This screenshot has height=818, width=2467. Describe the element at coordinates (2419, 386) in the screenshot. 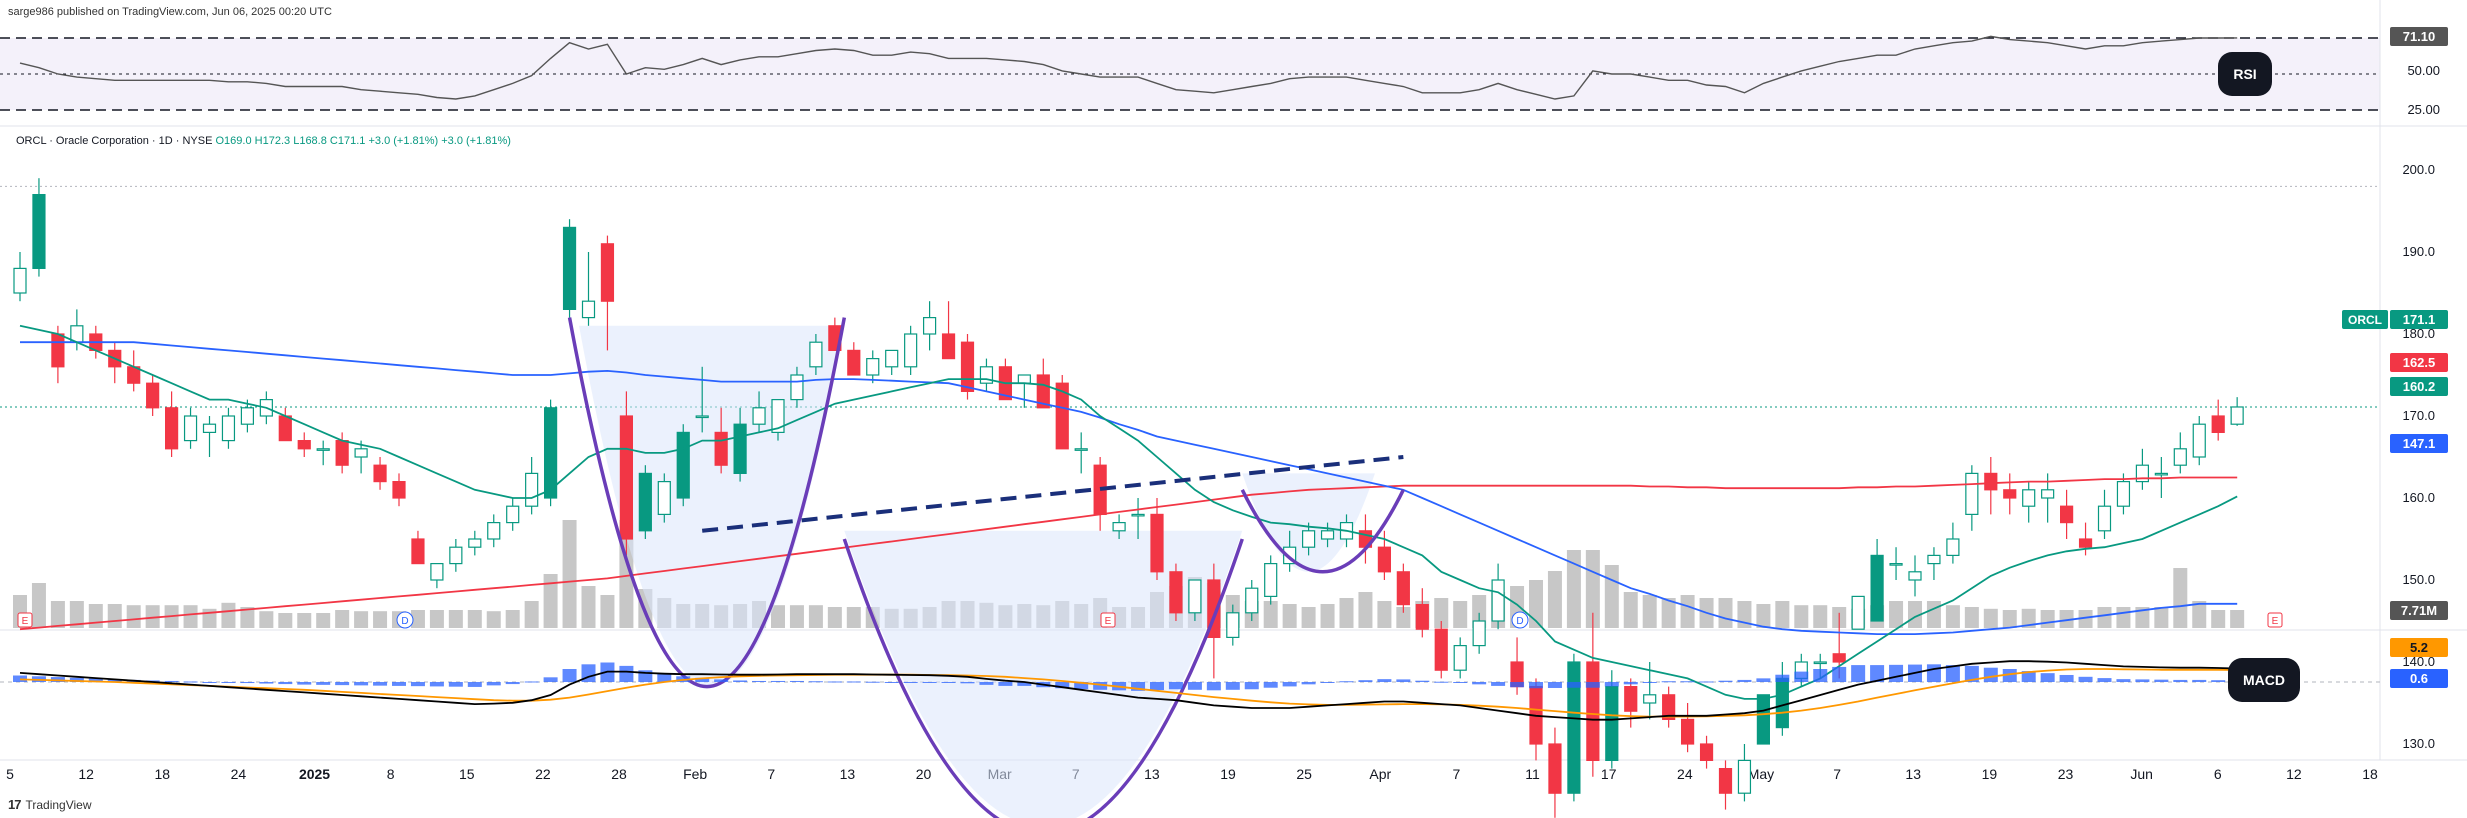

I see `ema20-tag: 160.2` at that location.